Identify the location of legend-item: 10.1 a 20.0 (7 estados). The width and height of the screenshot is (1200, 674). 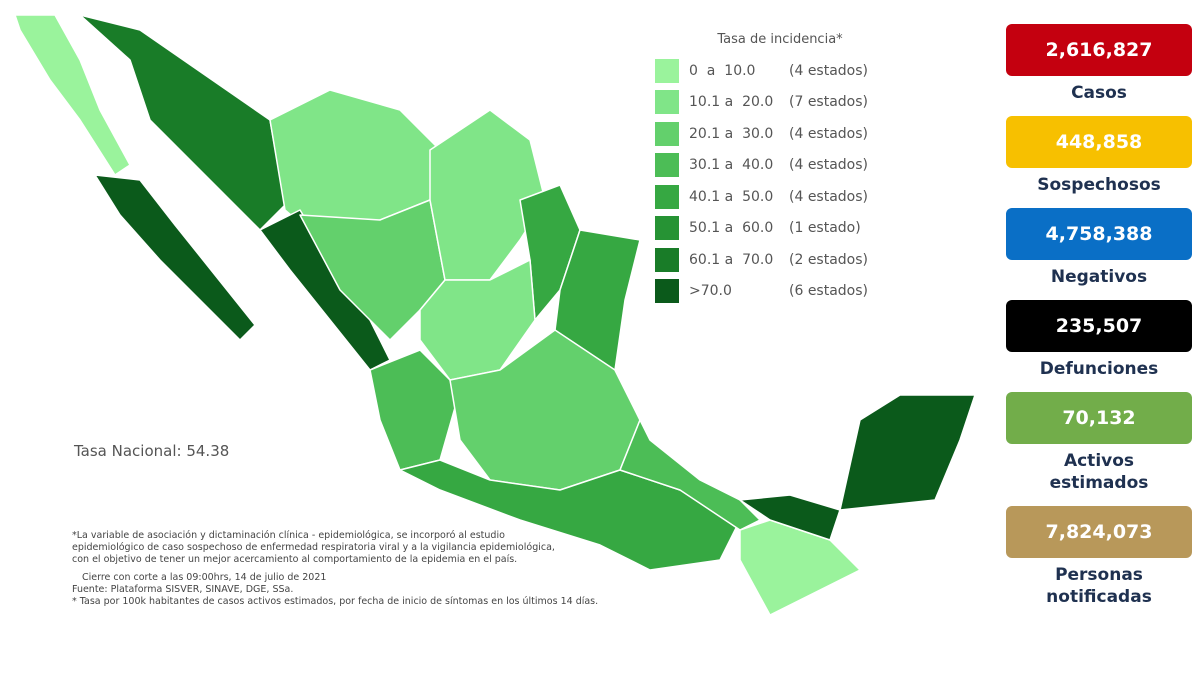
(780, 103).